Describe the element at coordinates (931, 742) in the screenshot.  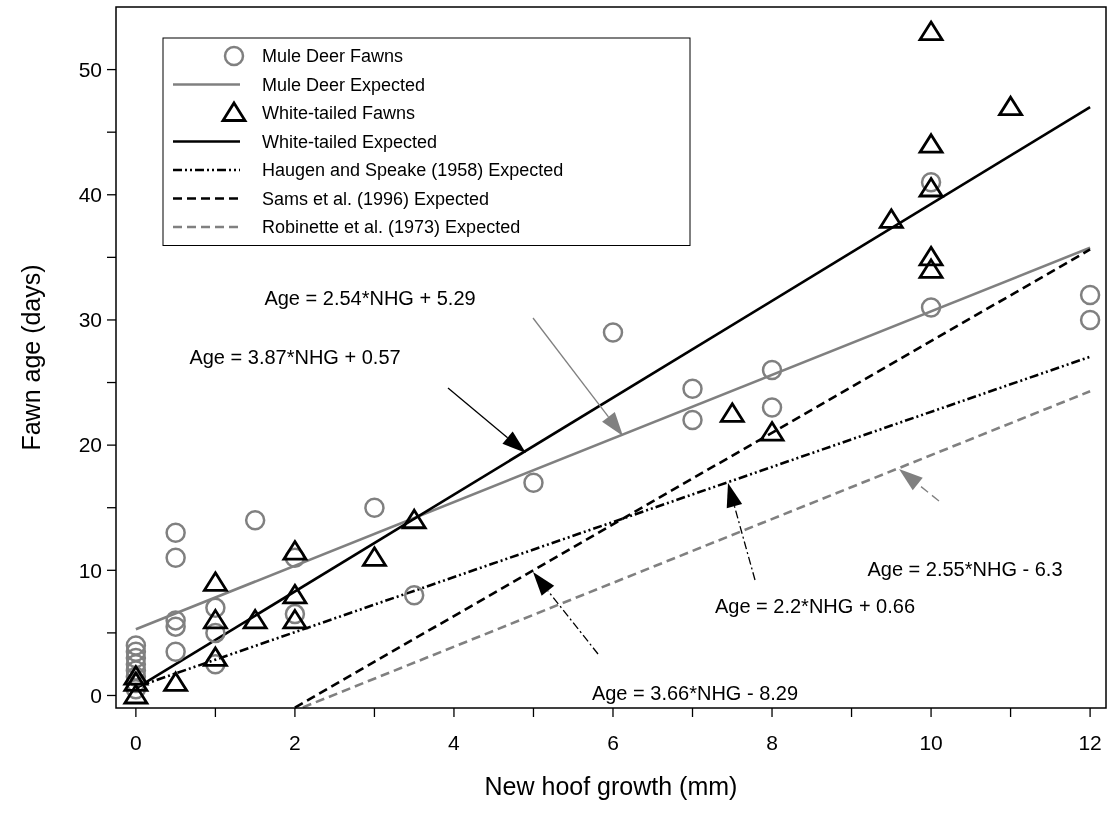
I see `x-tick-label: 10` at that location.